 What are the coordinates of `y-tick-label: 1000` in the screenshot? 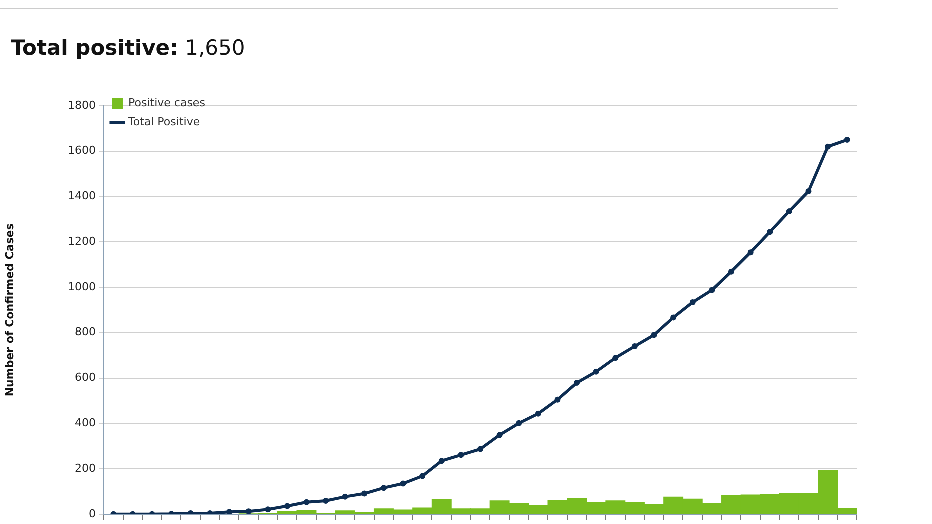 It's located at (82, 287).